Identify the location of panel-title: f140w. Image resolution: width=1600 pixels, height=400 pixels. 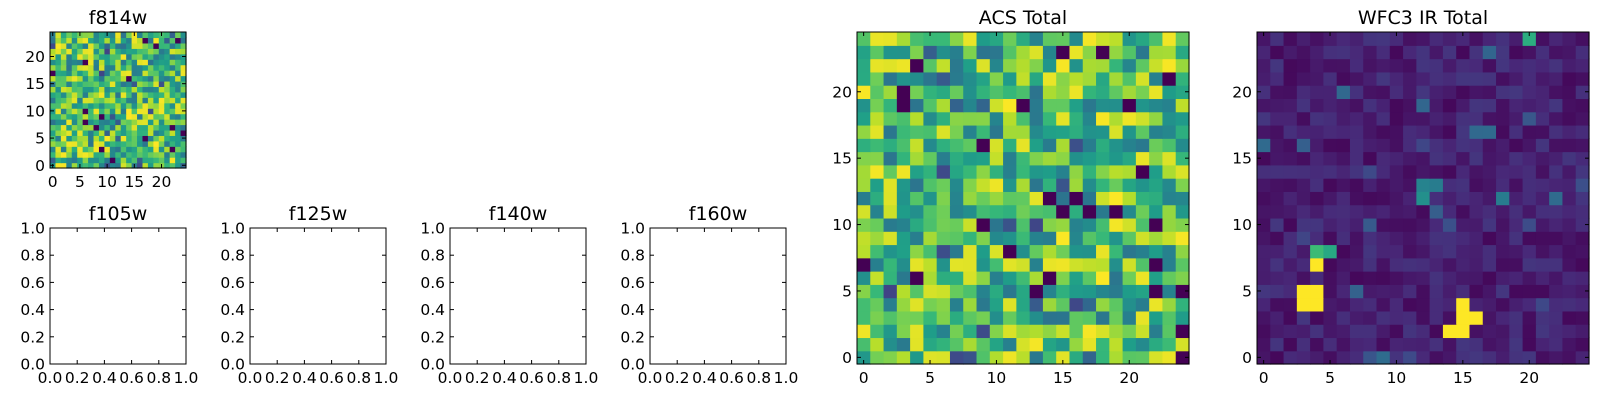
(518, 214).